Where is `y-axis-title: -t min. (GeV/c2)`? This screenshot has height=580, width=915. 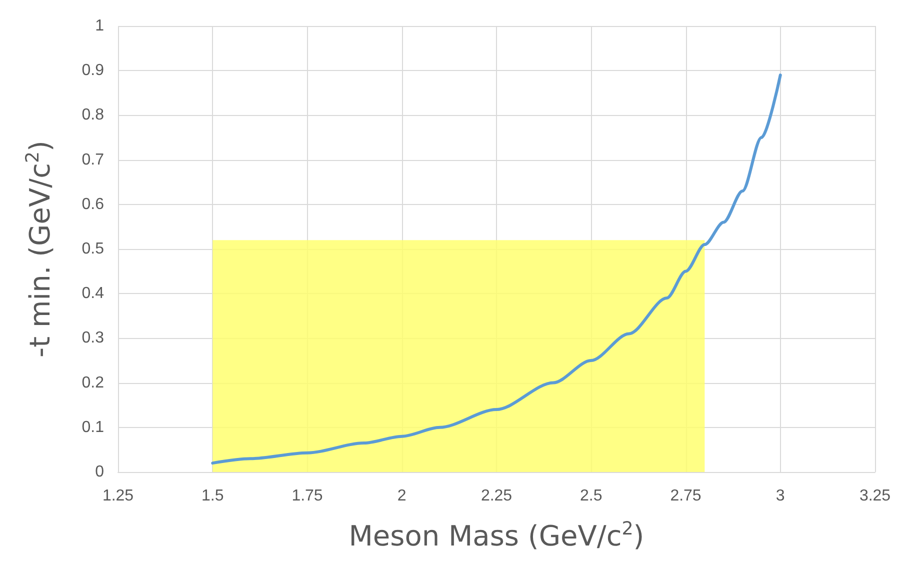
y-axis-title: -t min. (GeV/c2) is located at coordinates (39, 249).